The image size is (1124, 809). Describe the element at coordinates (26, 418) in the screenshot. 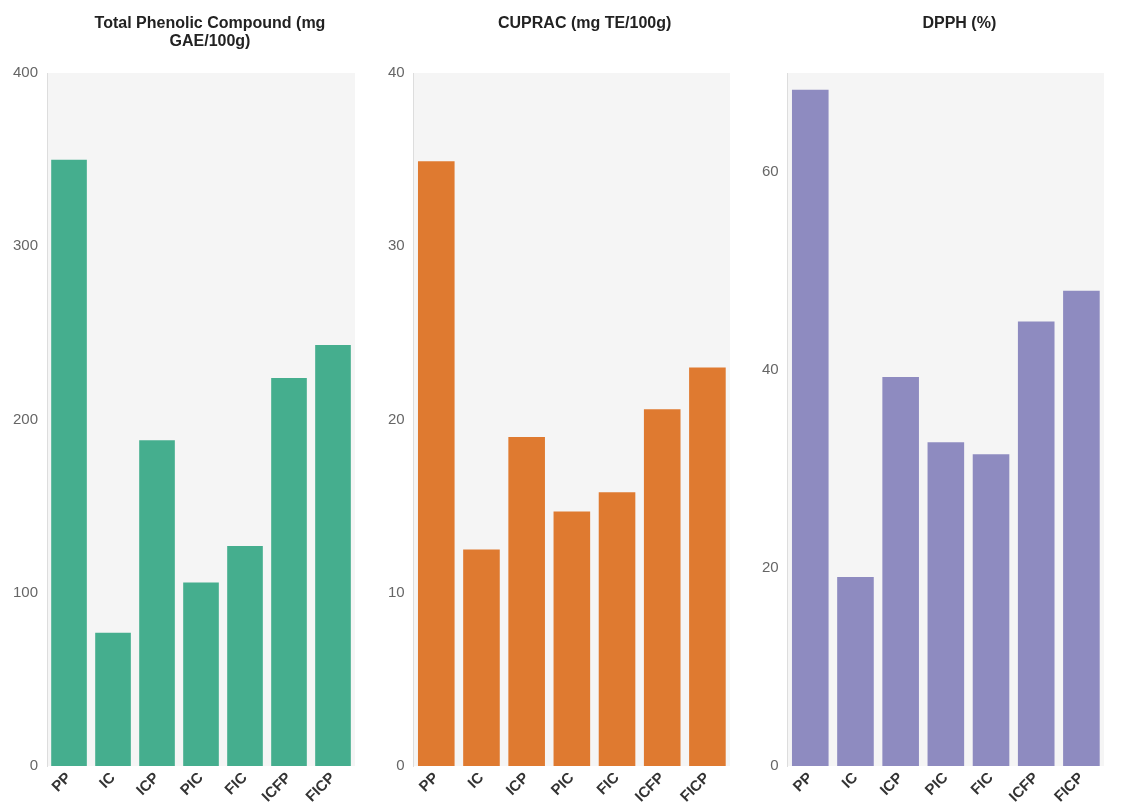

I see `y-tick-label: 200` at that location.